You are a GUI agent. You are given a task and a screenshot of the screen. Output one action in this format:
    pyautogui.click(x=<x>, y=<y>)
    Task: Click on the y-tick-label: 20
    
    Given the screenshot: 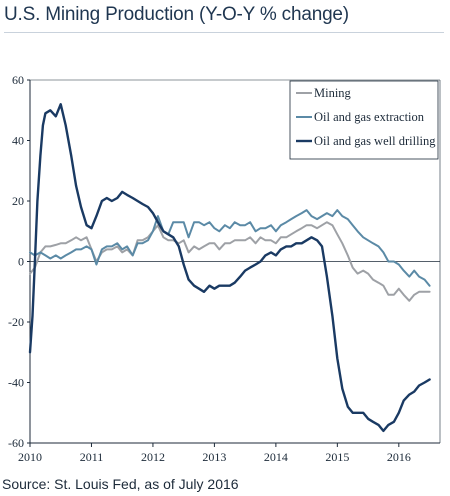 What is the action you would take?
    pyautogui.click(x=18, y=201)
    